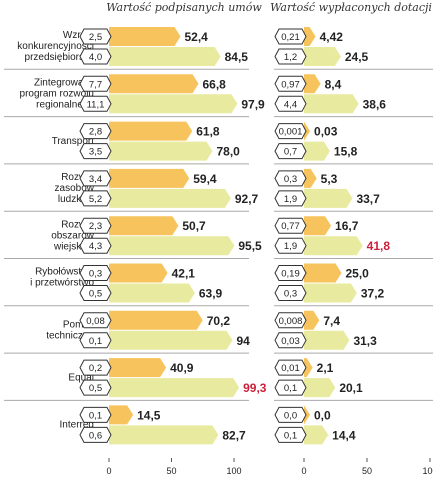 The image size is (433, 480). I want to click on badge-text-right-series-2: 0,03, so click(290, 341).